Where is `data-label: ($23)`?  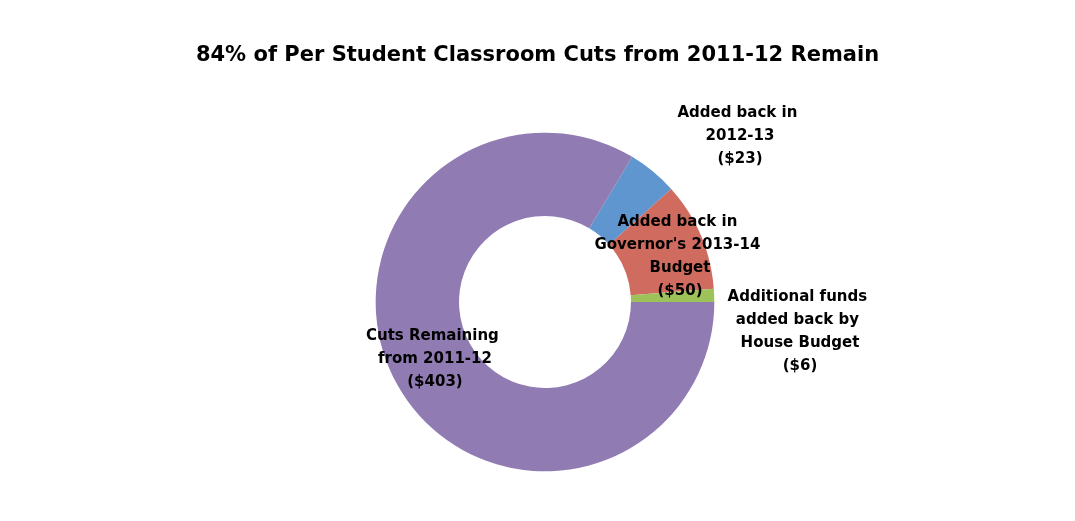 data-label: ($23) is located at coordinates (740, 158).